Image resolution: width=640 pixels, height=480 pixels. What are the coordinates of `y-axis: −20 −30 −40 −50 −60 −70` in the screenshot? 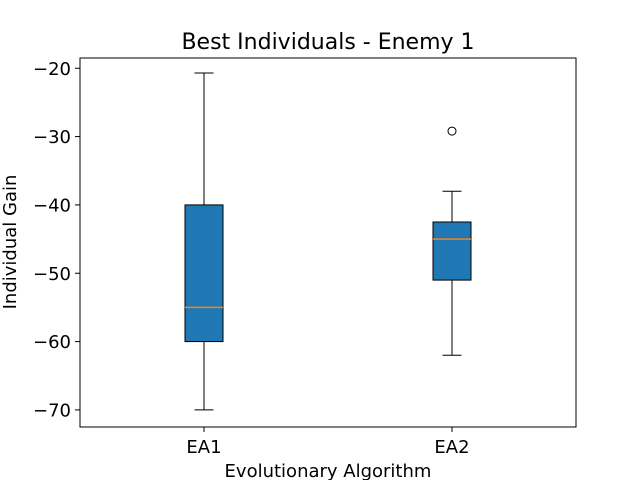 It's located at (56, 240).